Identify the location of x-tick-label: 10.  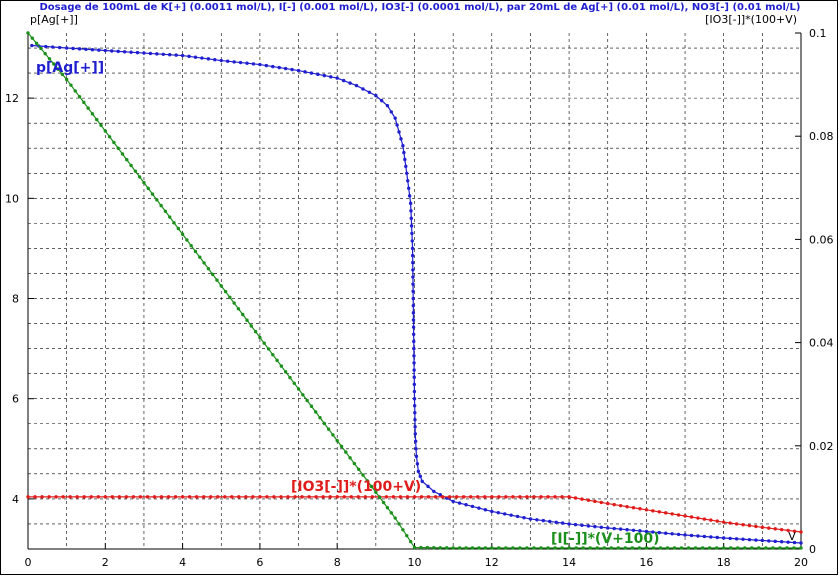
(415, 562).